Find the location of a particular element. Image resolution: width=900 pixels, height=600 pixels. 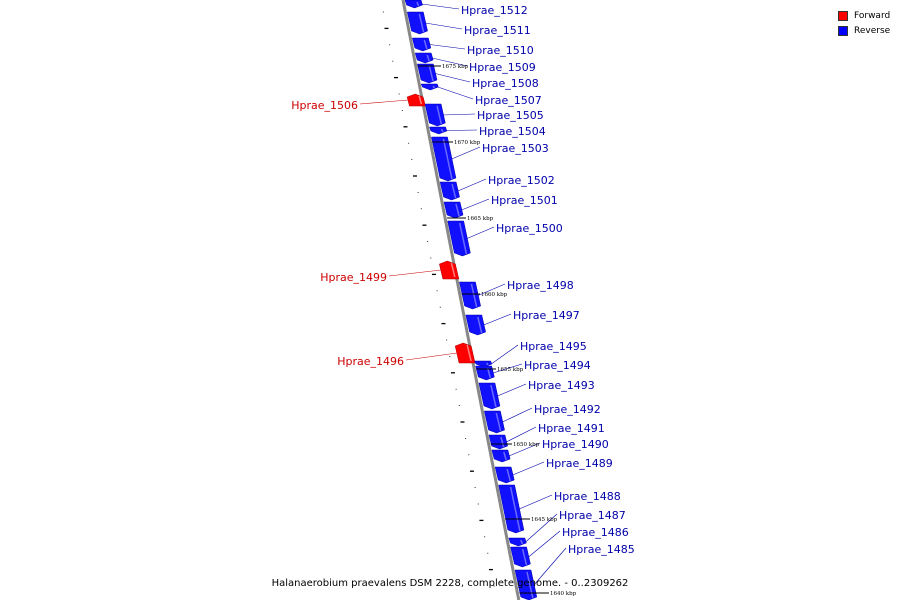

gene-label-hprae-1507: Hprae_1507 is located at coordinates (508, 100).